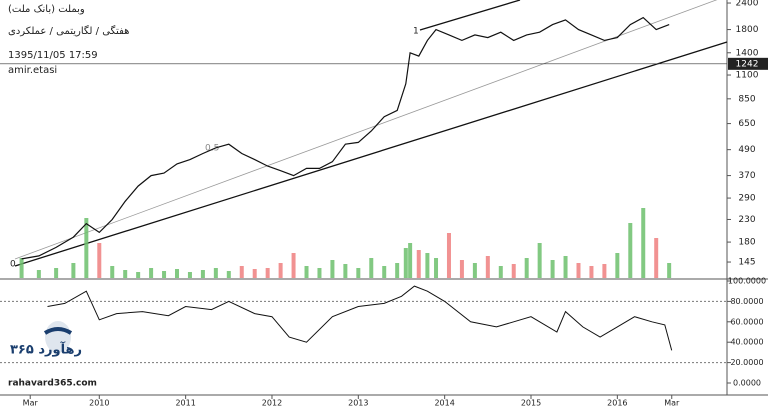  What do you see at coordinates (746, 342) in the screenshot?
I see `osc-y-tick-label: 40.0000` at bounding box center [746, 342].